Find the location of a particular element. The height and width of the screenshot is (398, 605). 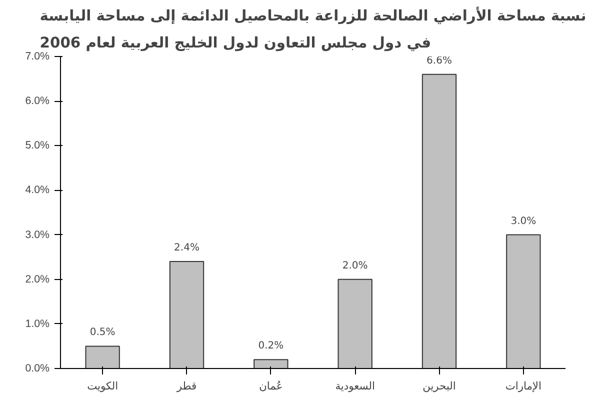

x-tick-label: الكويت is located at coordinates (102, 386).